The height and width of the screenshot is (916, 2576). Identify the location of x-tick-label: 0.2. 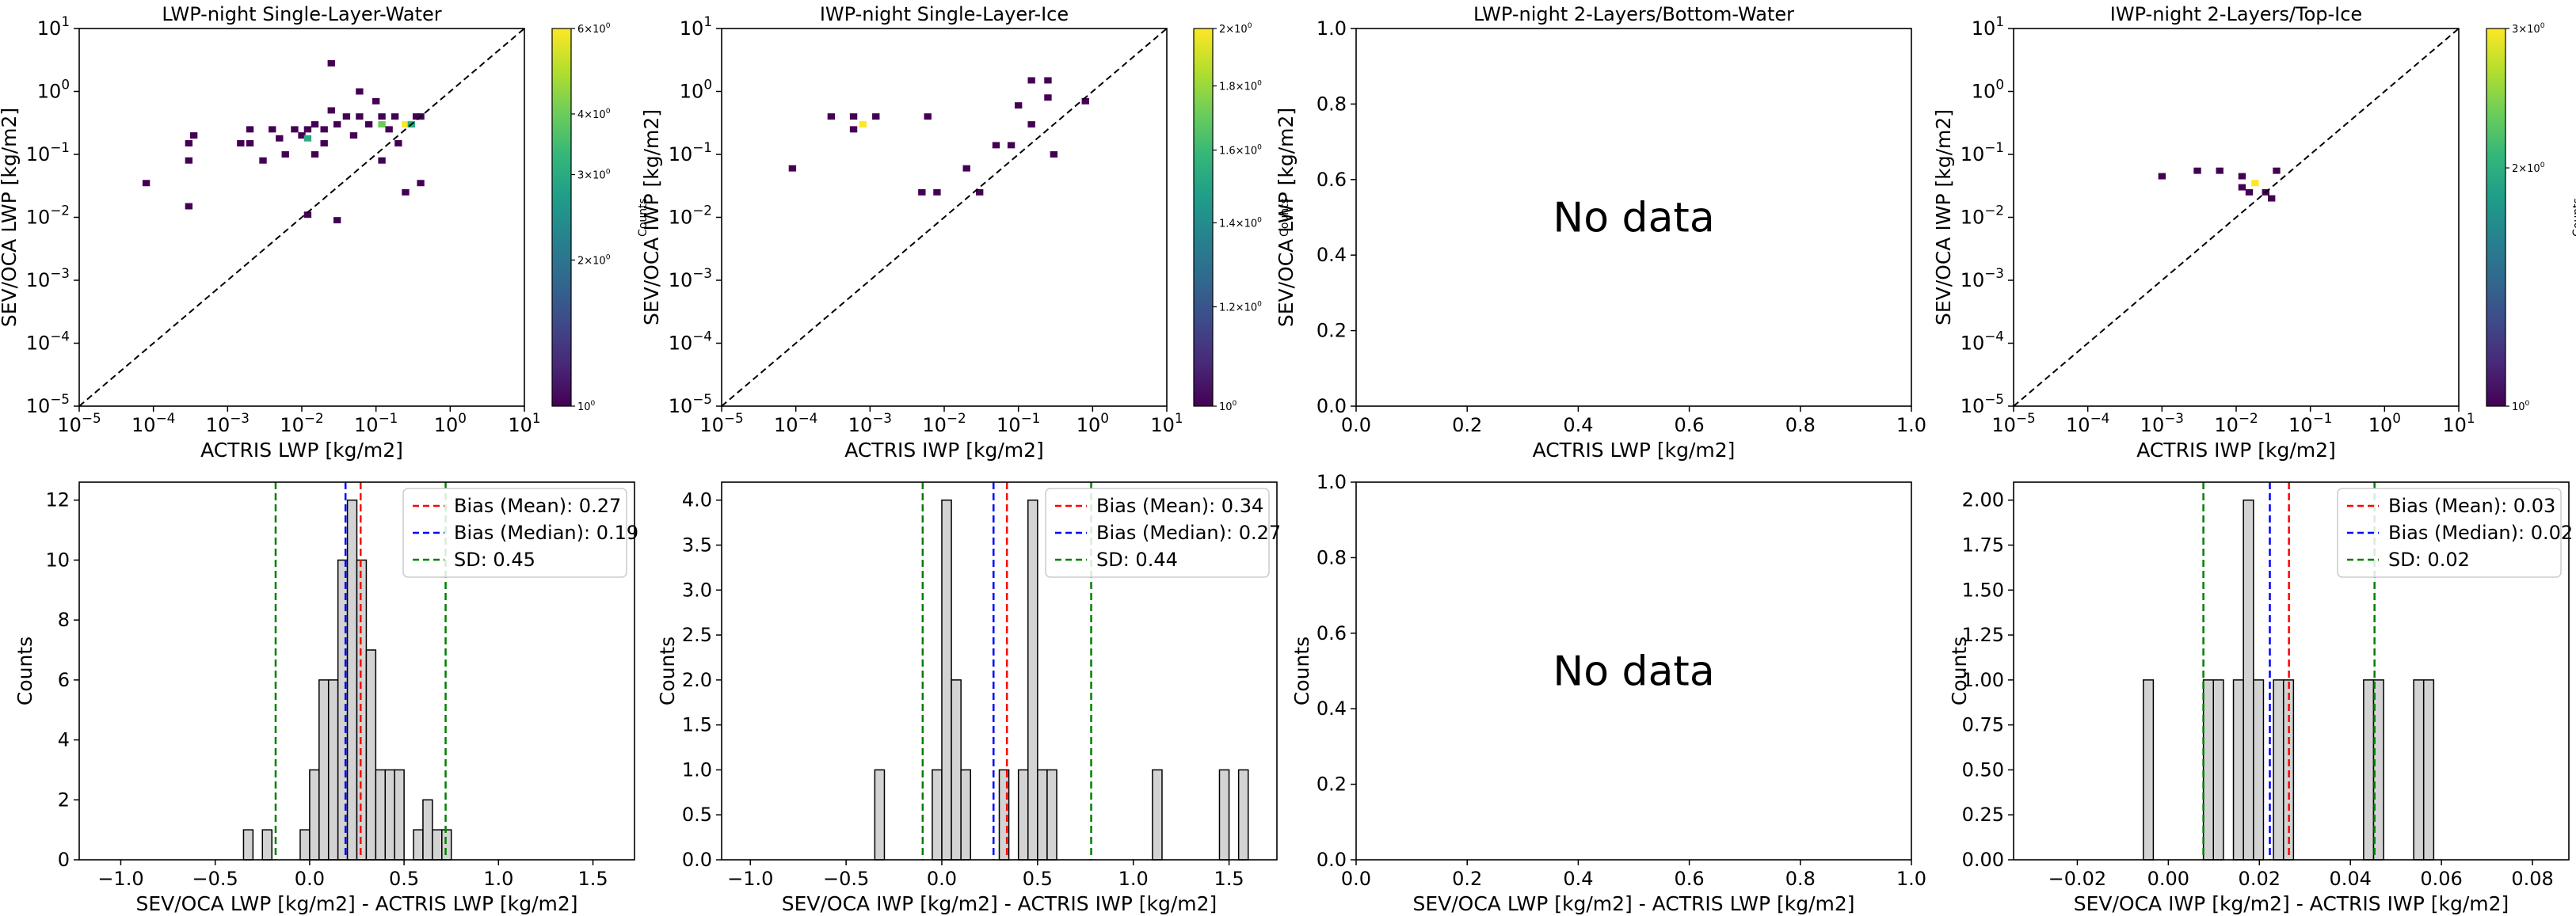
(1467, 879).